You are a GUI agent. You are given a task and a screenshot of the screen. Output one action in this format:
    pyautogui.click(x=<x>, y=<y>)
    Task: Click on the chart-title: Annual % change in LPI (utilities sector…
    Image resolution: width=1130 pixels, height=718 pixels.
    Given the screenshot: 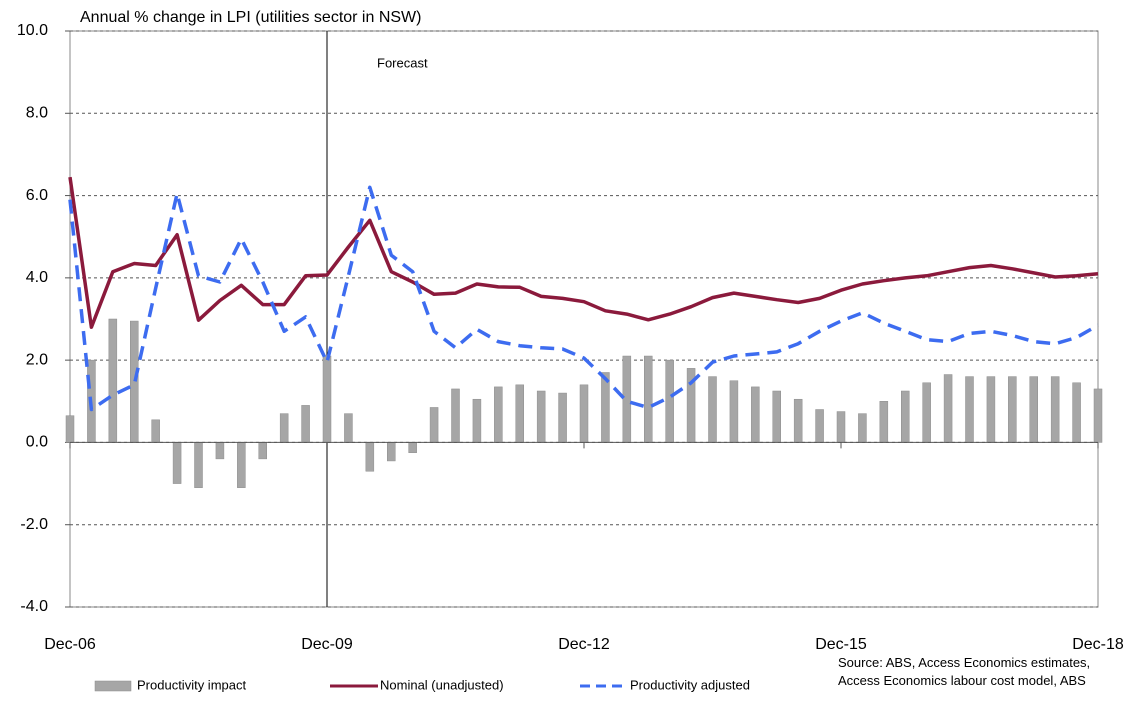 What is the action you would take?
    pyautogui.click(x=250, y=17)
    